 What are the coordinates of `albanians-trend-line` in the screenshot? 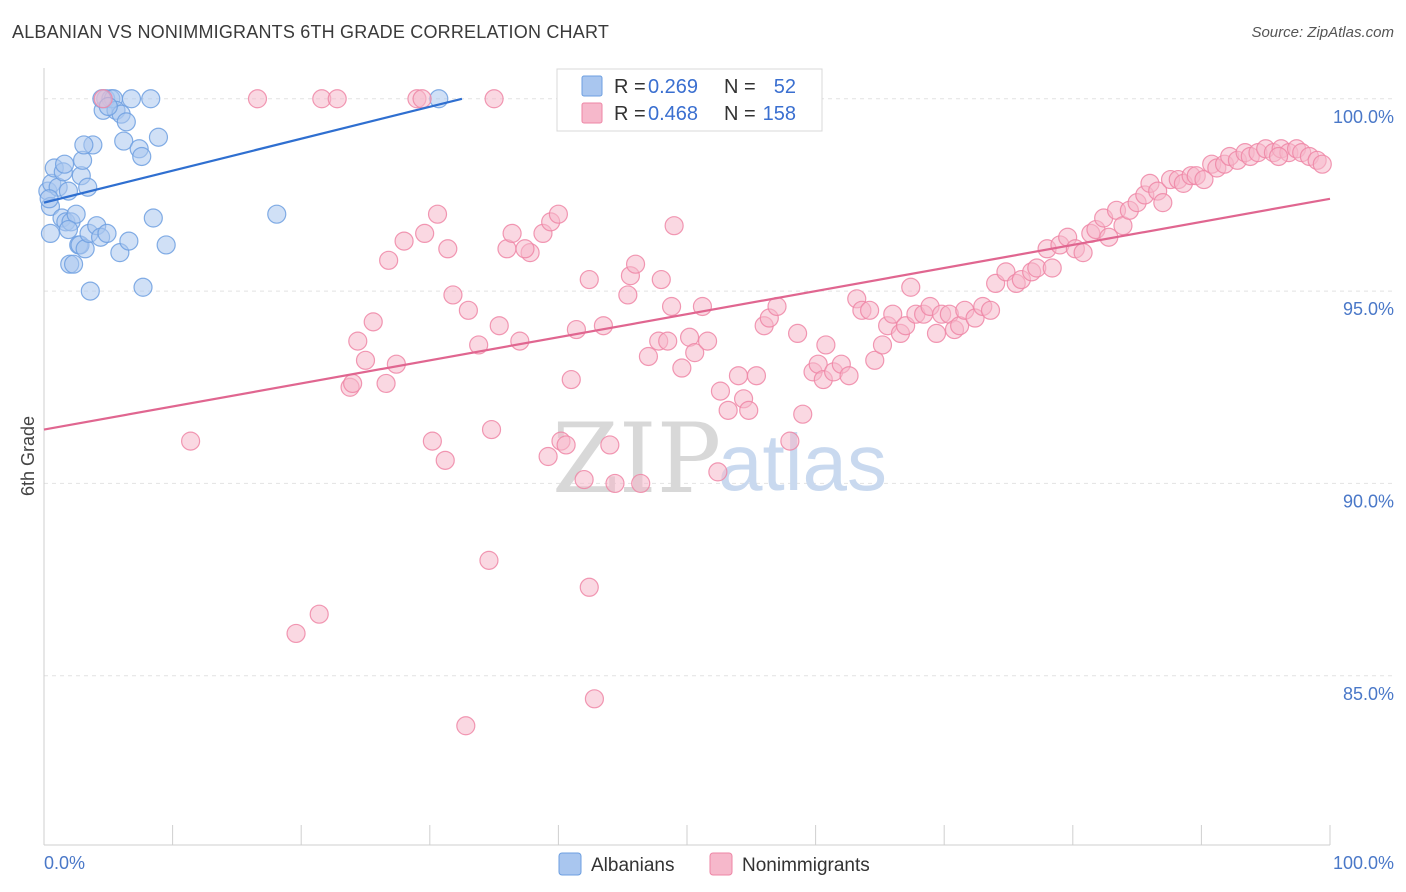 It's located at (253, 150).